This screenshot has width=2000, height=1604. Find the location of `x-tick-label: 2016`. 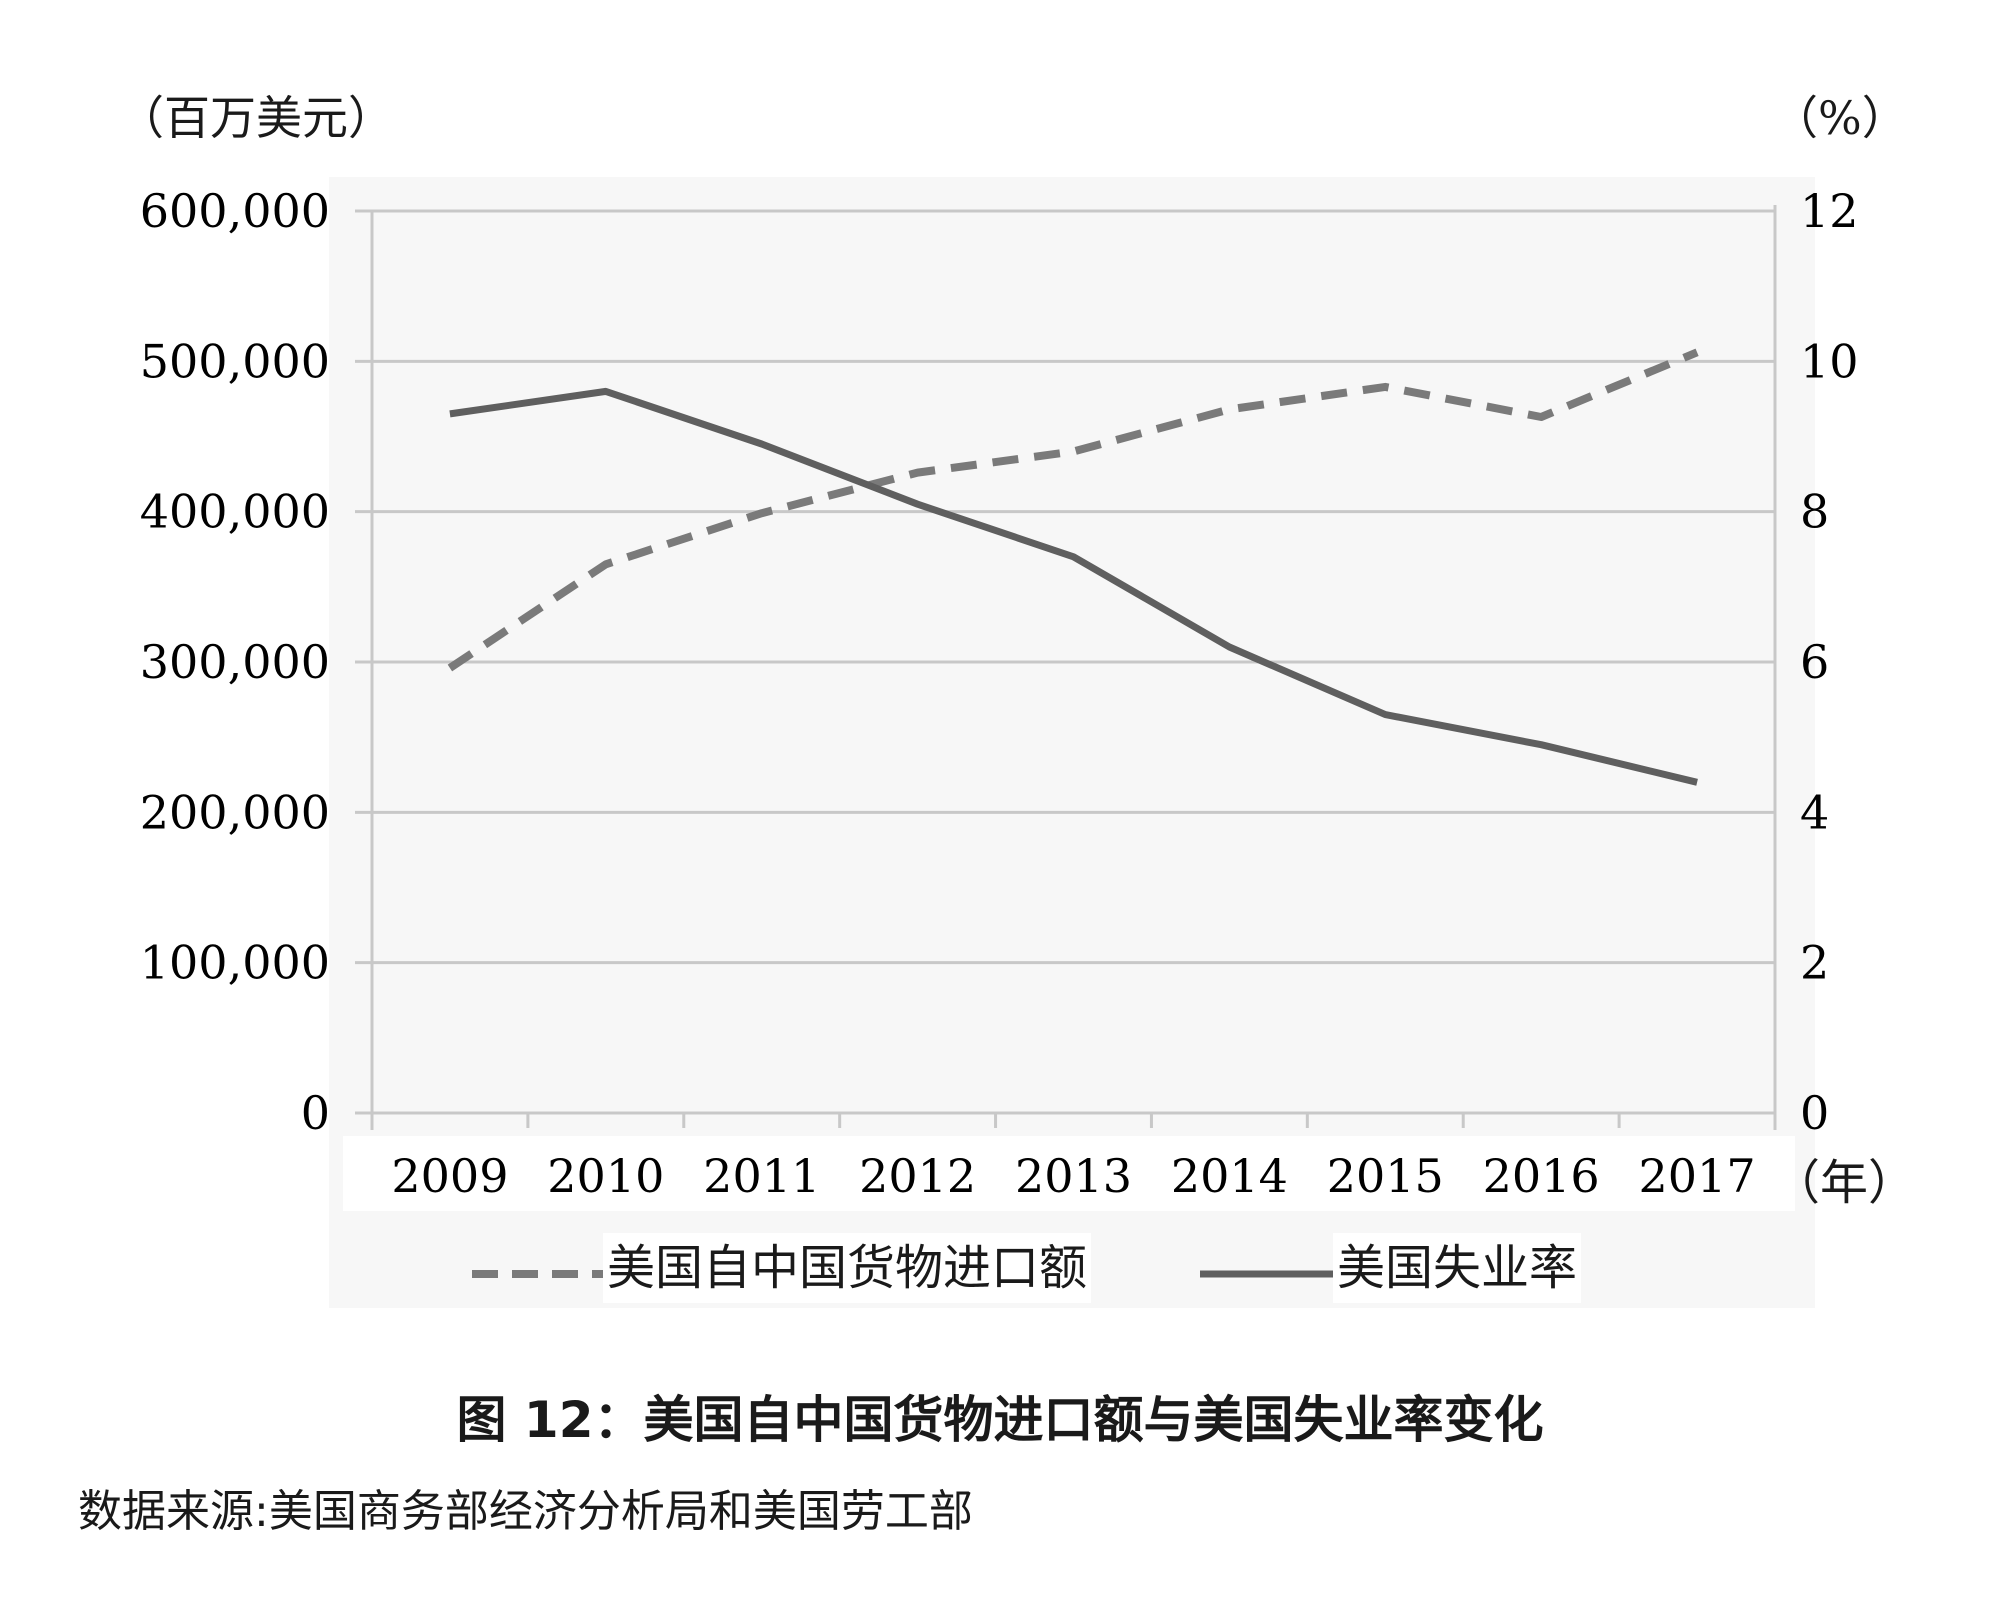

x-tick-label: 2016 is located at coordinates (1541, 1176).